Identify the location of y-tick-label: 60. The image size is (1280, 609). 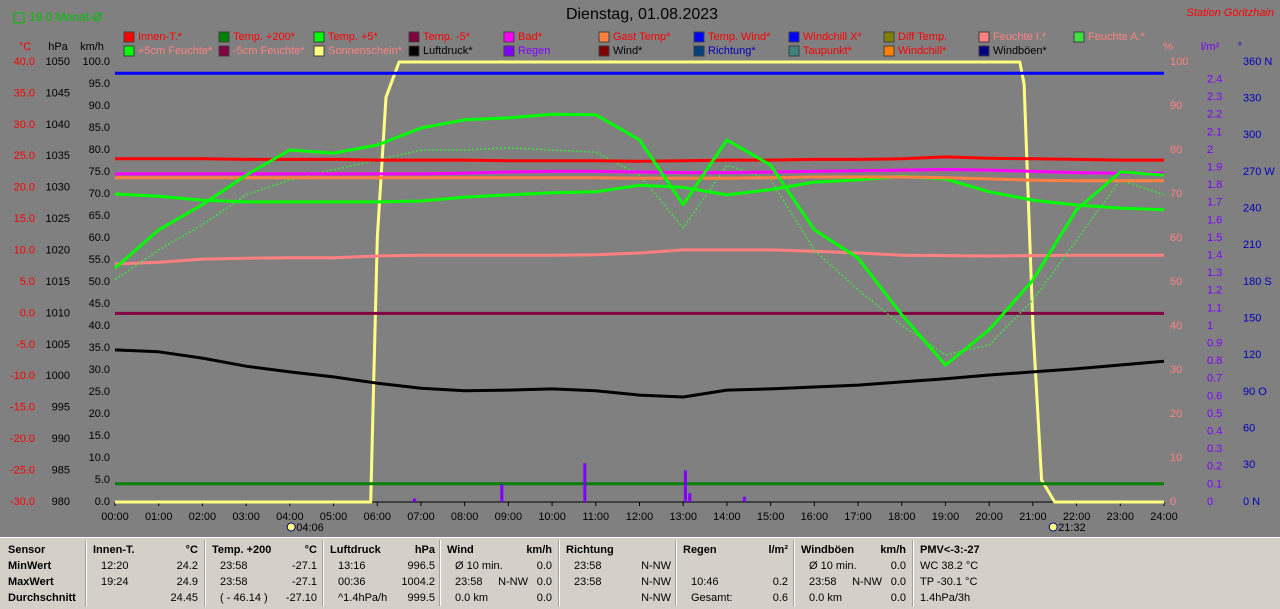
(1176, 238).